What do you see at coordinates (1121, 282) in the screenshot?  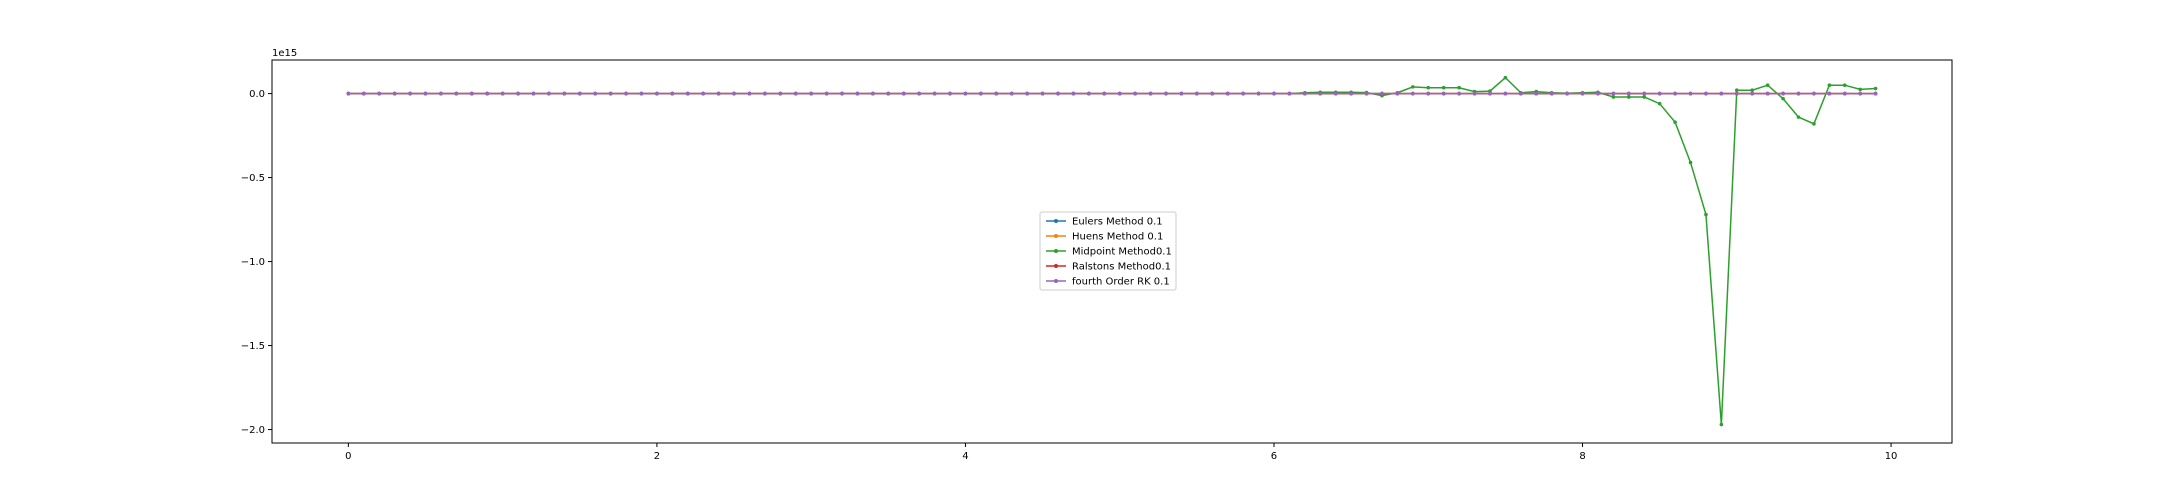 I see `legend-label: fourth Order RK 0.1` at bounding box center [1121, 282].